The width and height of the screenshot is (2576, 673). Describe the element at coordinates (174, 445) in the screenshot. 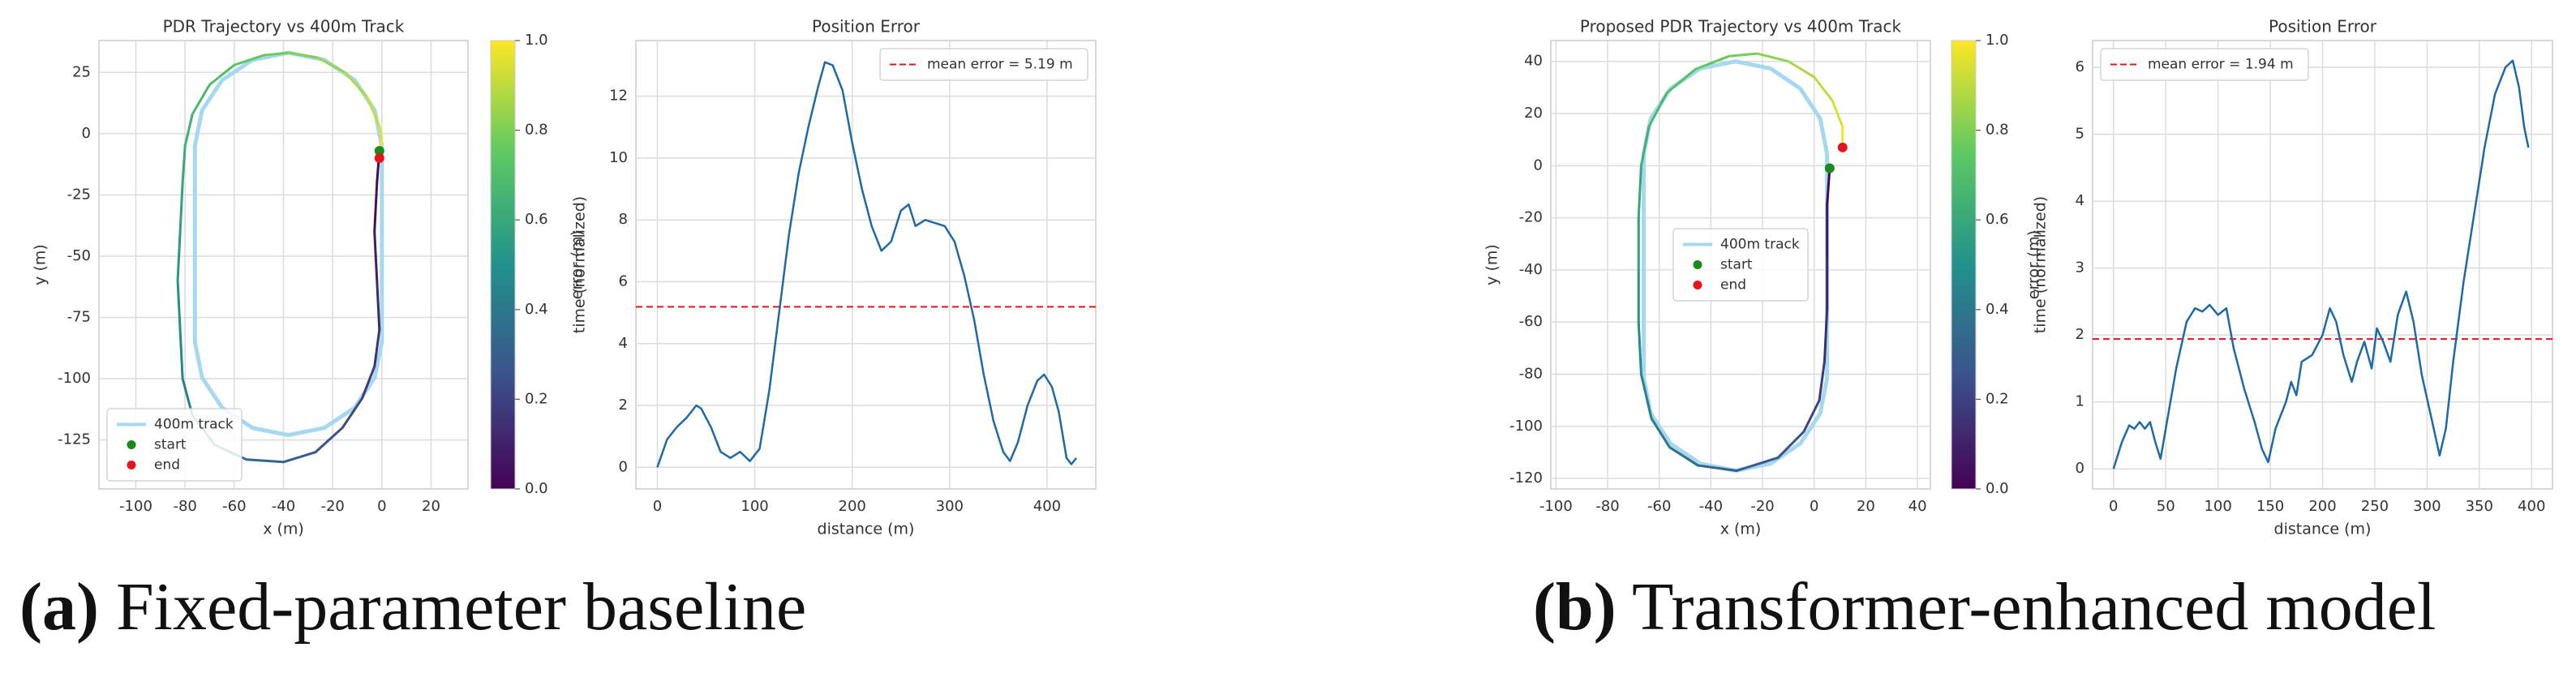

I see `legend-box` at that location.